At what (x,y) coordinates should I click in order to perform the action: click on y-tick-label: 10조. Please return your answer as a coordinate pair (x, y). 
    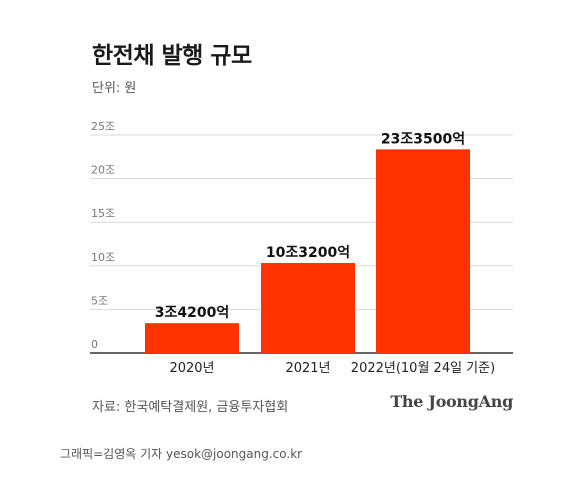
    Looking at the image, I should click on (103, 257).